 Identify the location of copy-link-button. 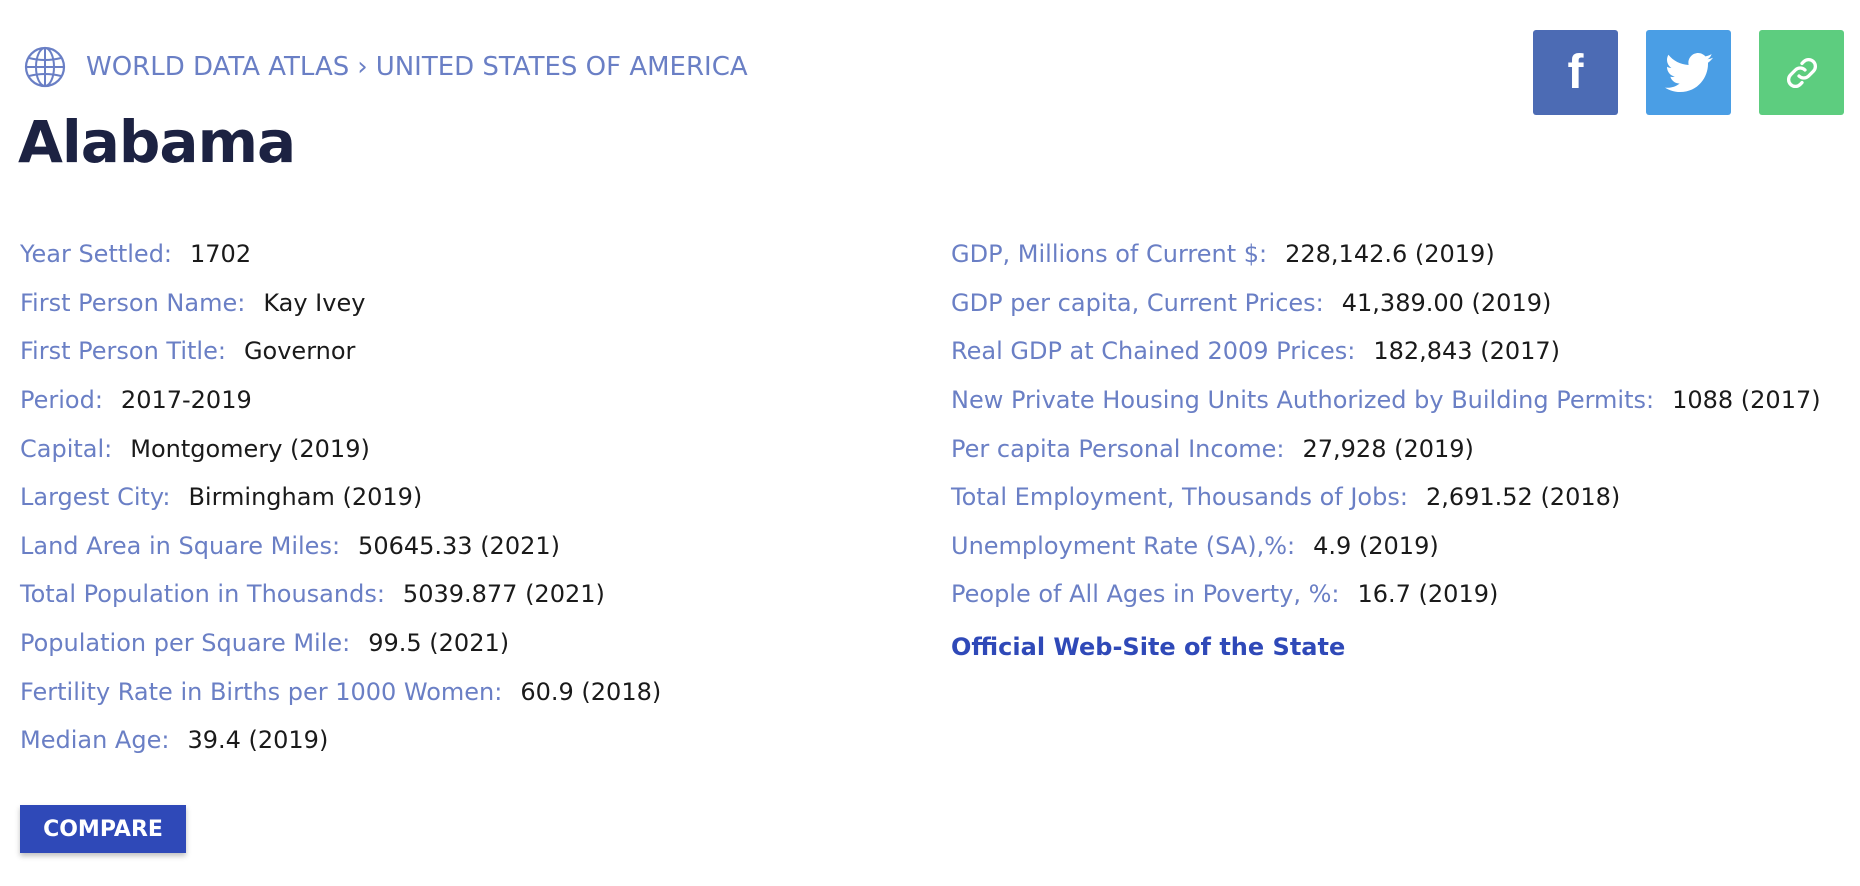
(1801, 72).